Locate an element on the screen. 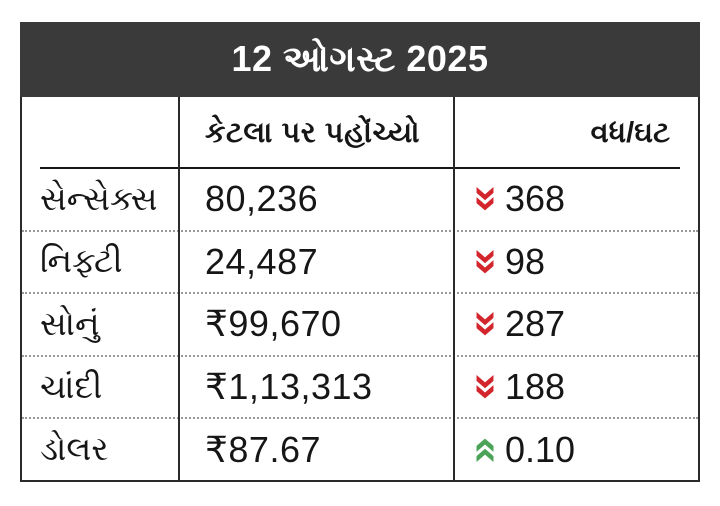 Image resolution: width=720 pixels, height=506 pixels. metric-label: ચાંદી is located at coordinates (71, 386).